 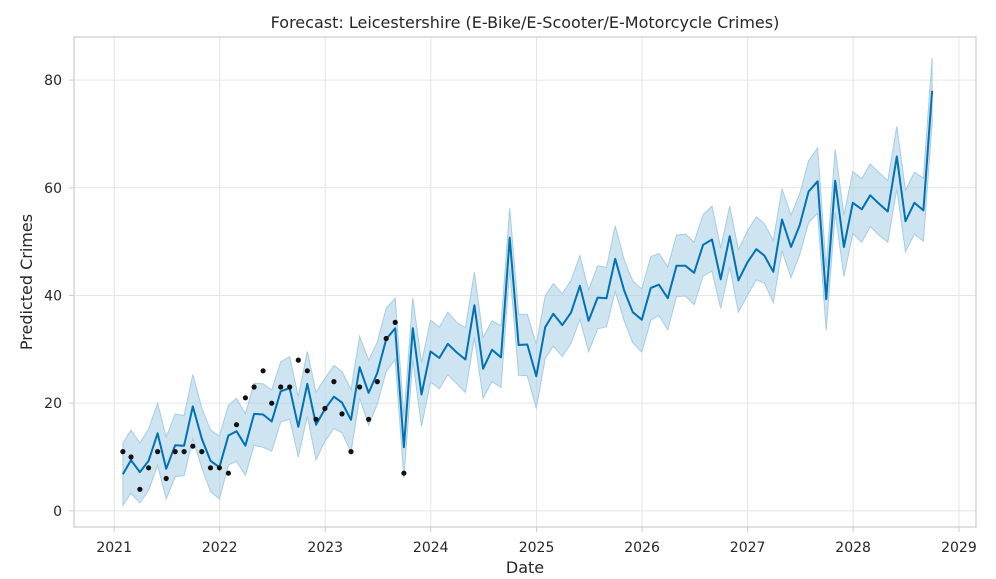 I want to click on x-tick-label: 2028, so click(x=853, y=548).